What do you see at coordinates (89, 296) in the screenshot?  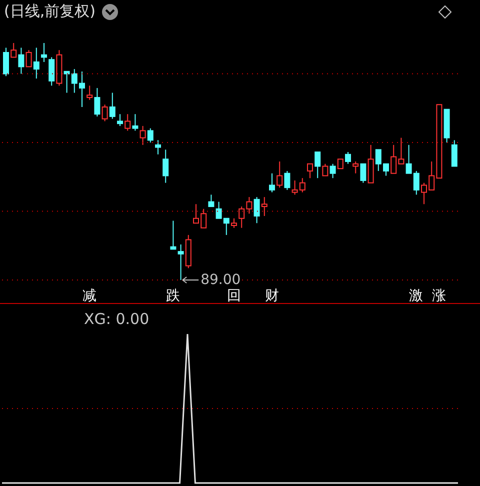 I see `x-tick-label: 减` at bounding box center [89, 296].